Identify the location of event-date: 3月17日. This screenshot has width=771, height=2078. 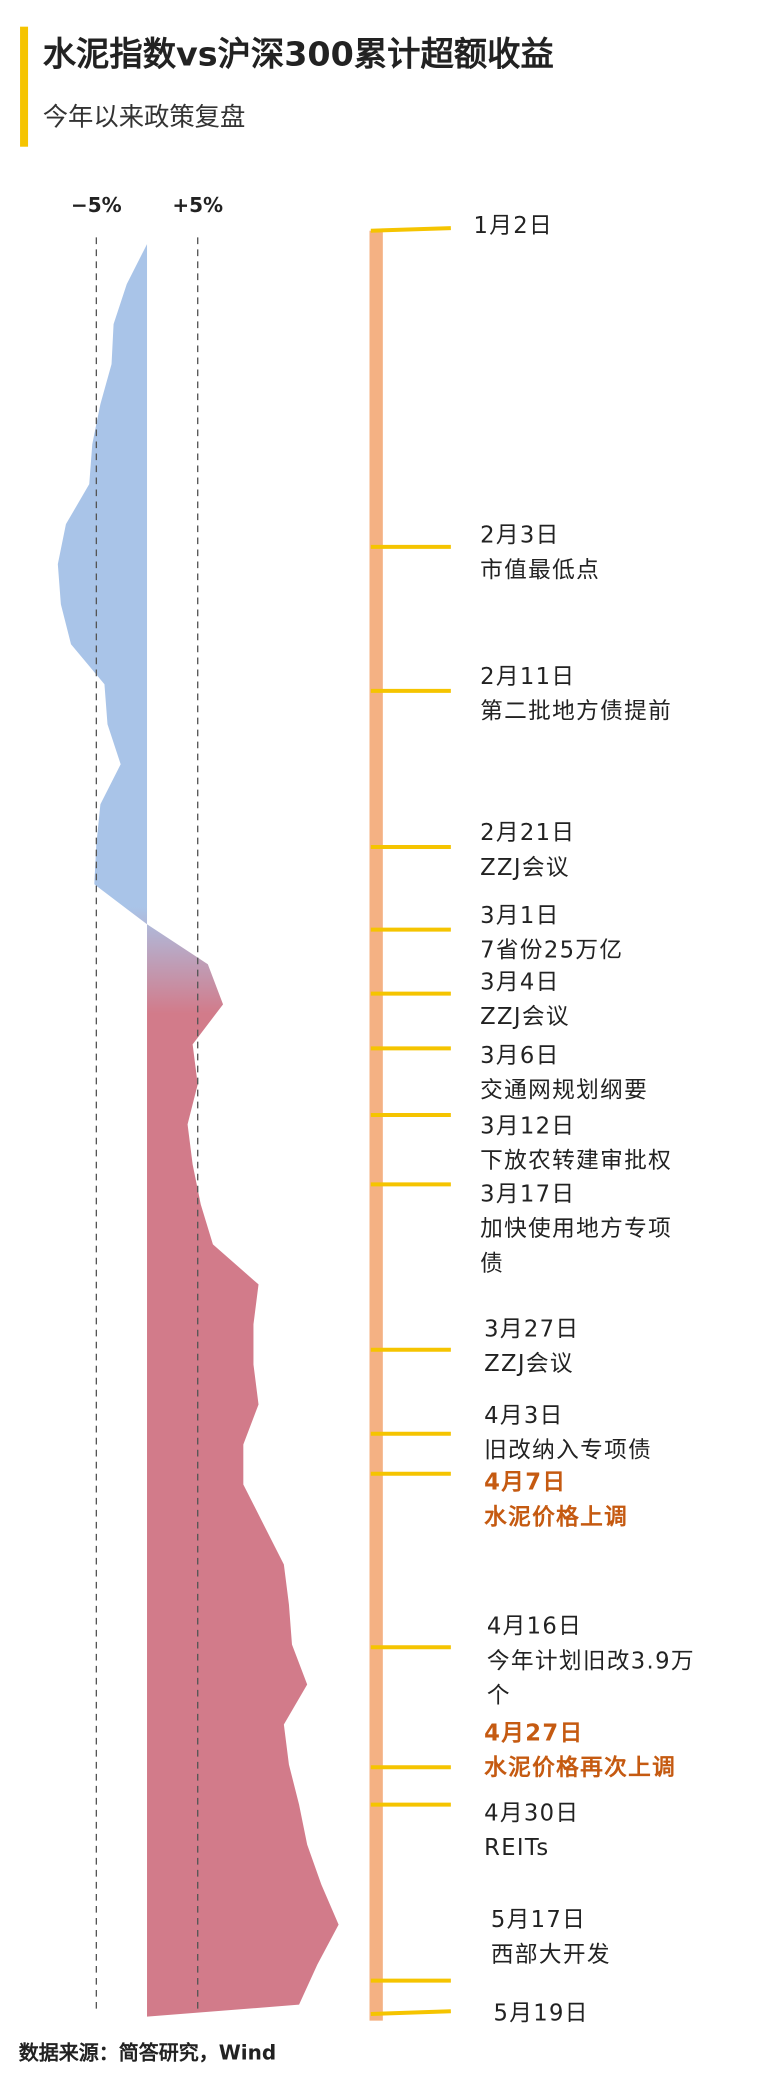
(527, 1195).